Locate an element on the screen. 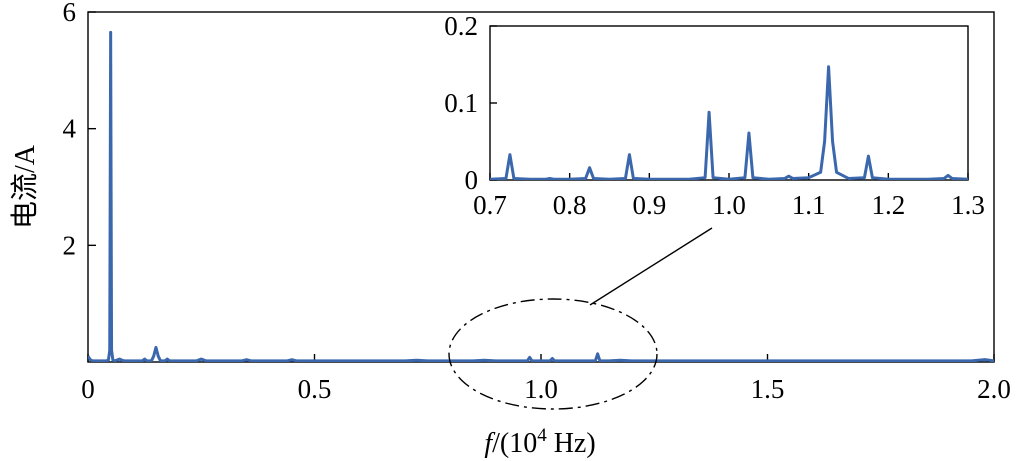 The width and height of the screenshot is (1018, 461). main-y-tick-label: 4 is located at coordinates (70, 129).